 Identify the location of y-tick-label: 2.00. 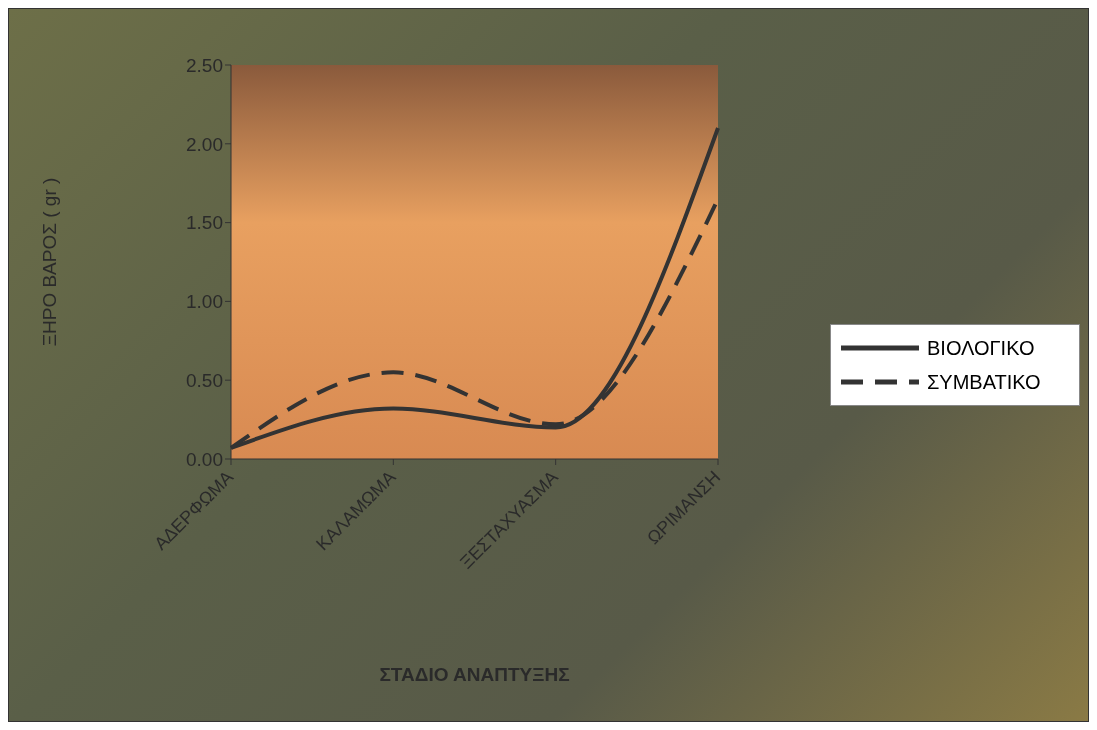
(204, 144).